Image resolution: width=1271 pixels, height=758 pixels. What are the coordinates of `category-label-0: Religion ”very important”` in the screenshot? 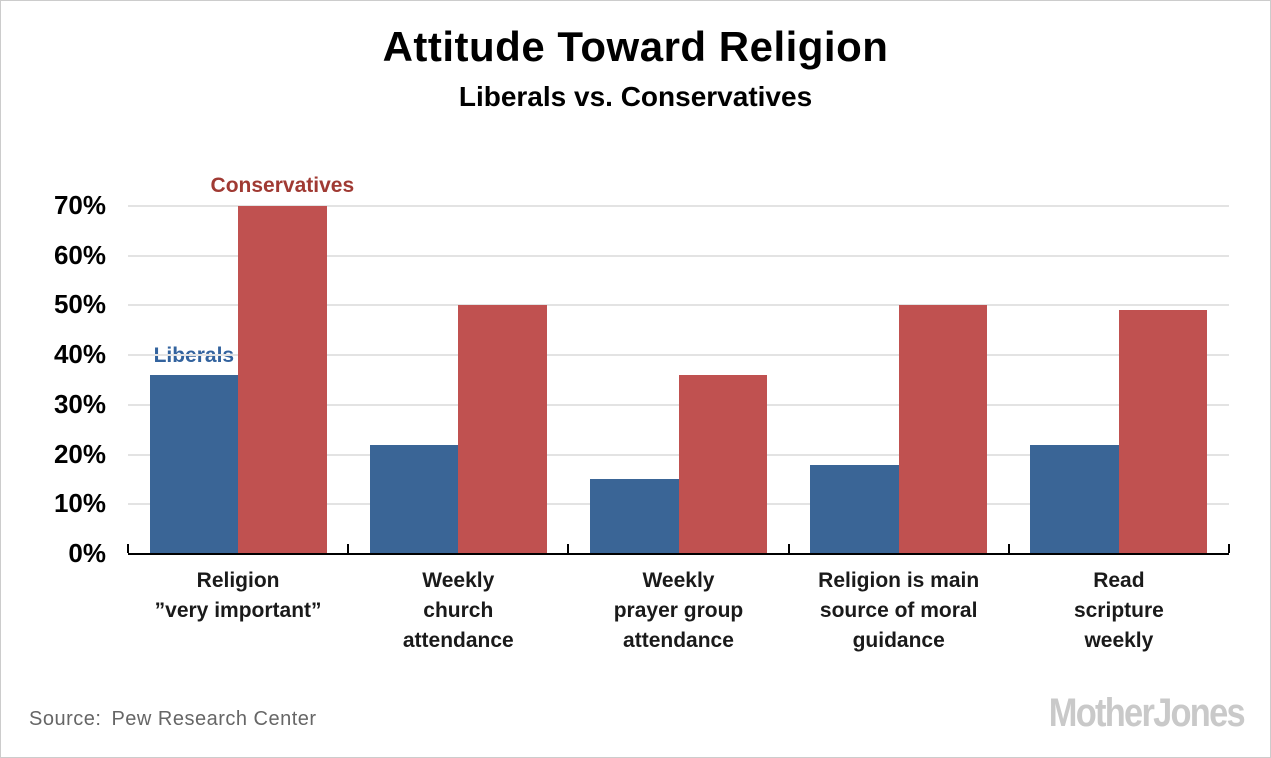 It's located at (238, 596).